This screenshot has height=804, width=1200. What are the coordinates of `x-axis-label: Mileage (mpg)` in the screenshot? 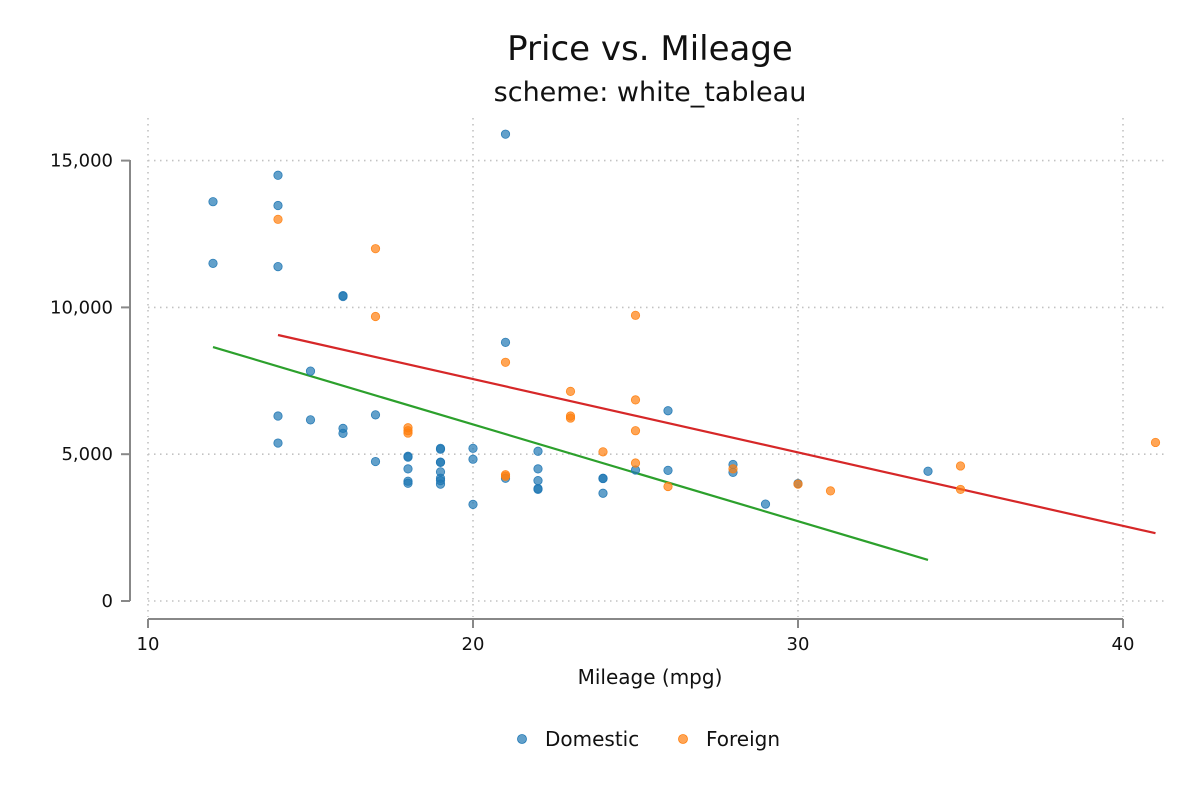 It's located at (650, 677).